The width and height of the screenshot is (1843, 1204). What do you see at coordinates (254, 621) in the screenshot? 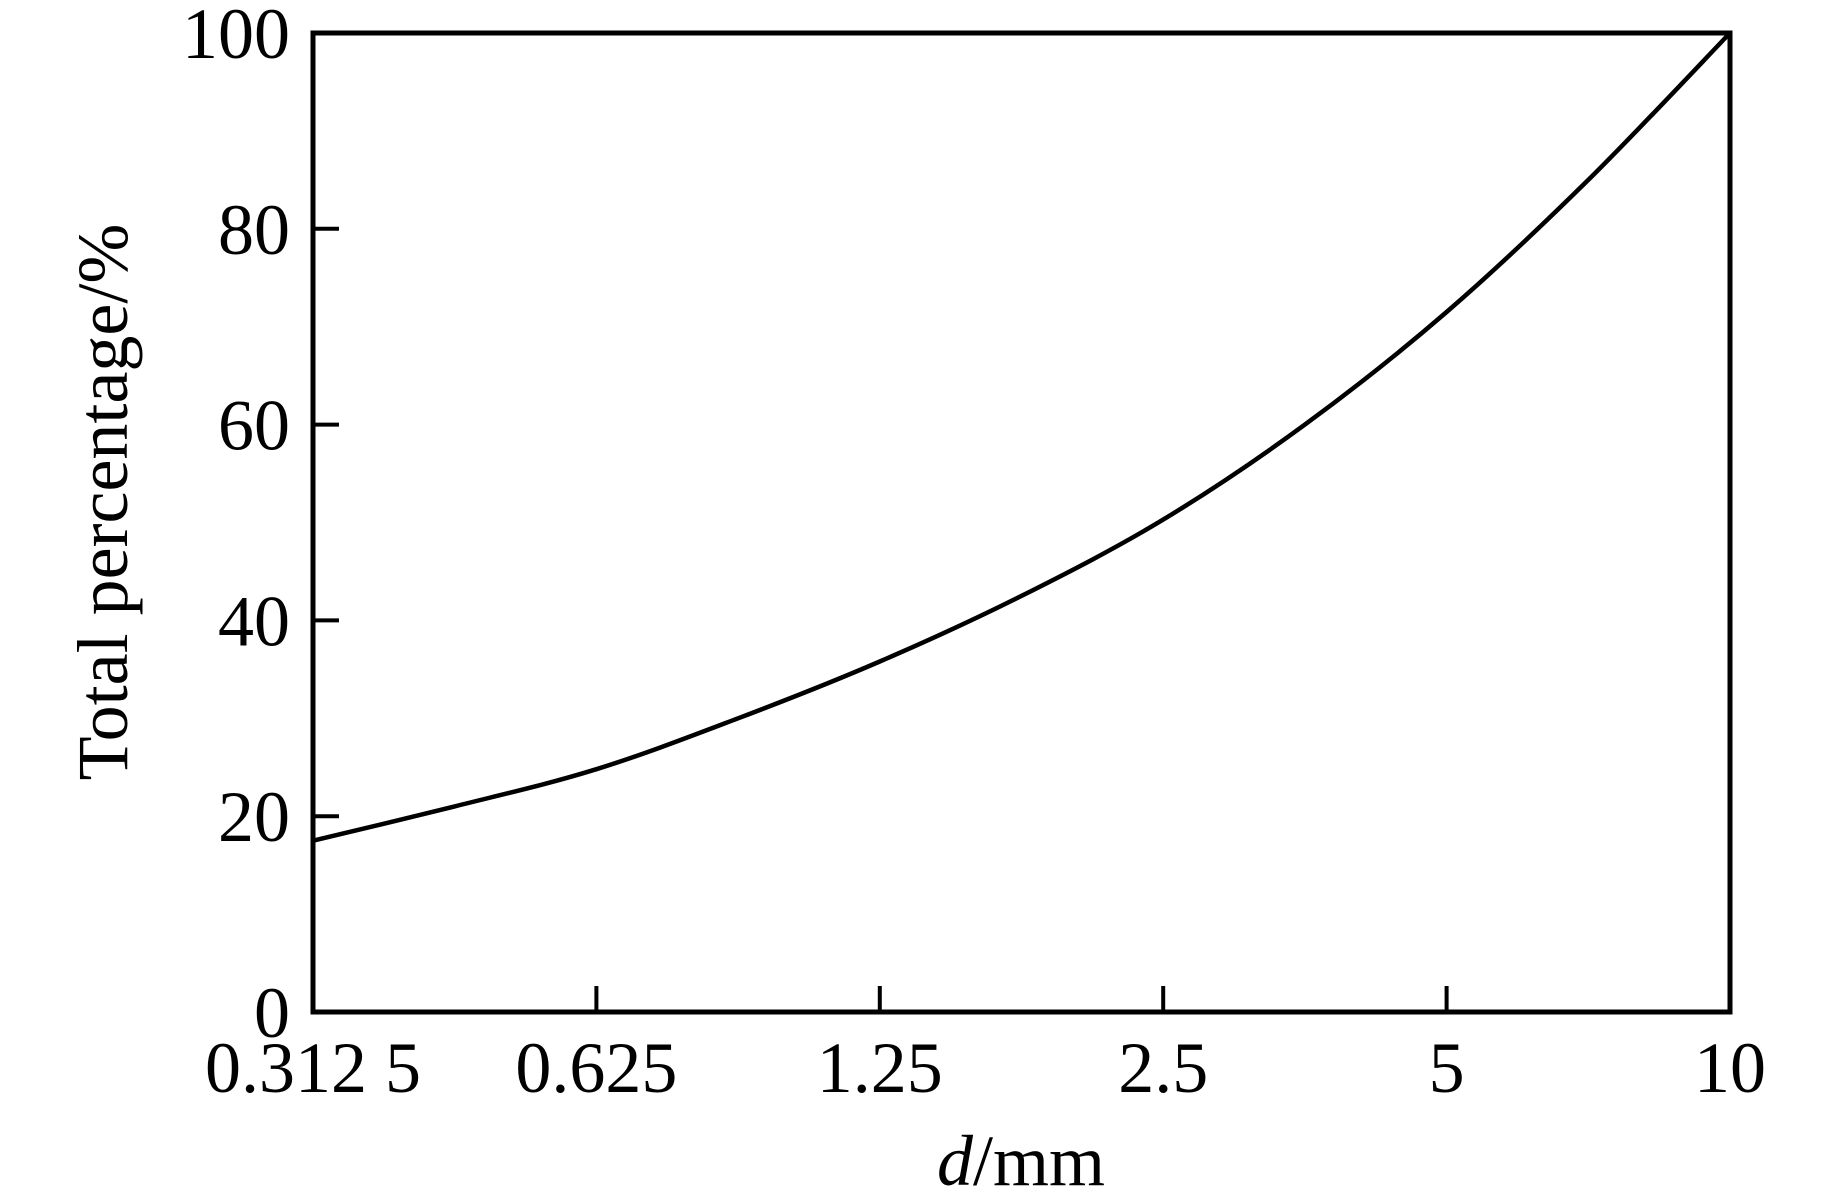
I see `y-tick-label-40: 40` at bounding box center [254, 621].